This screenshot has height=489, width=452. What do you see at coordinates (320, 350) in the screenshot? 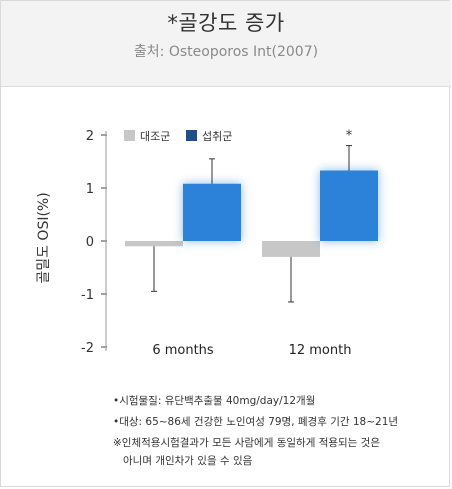
I see `x-tick-label: 12 month` at bounding box center [320, 350].